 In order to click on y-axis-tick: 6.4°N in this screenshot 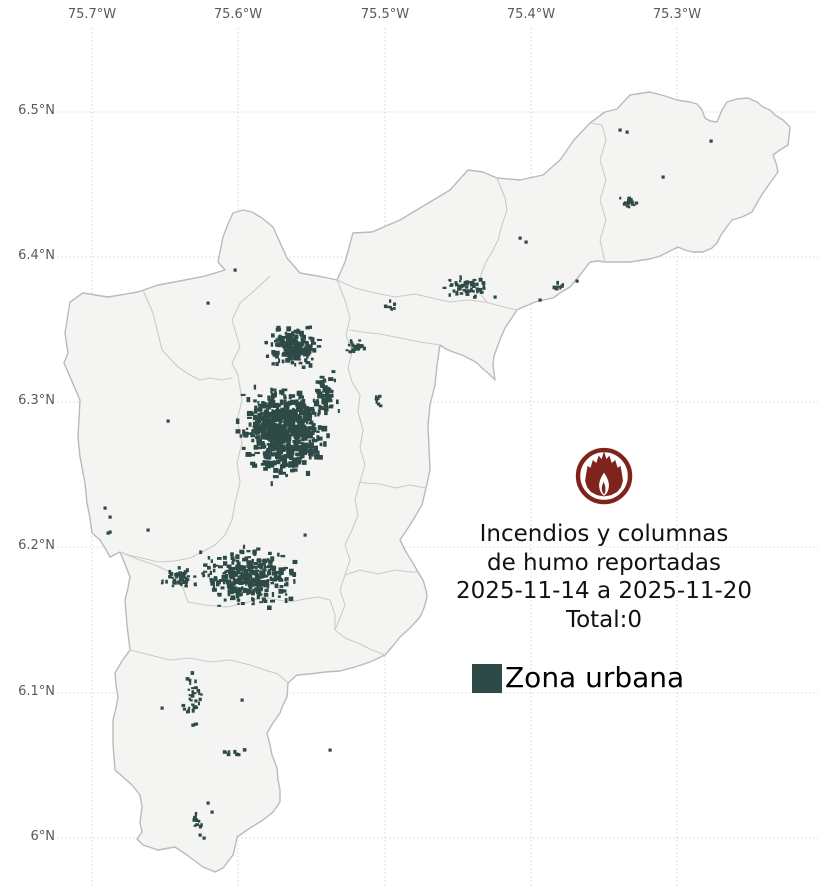, I will do `click(36, 255)`.